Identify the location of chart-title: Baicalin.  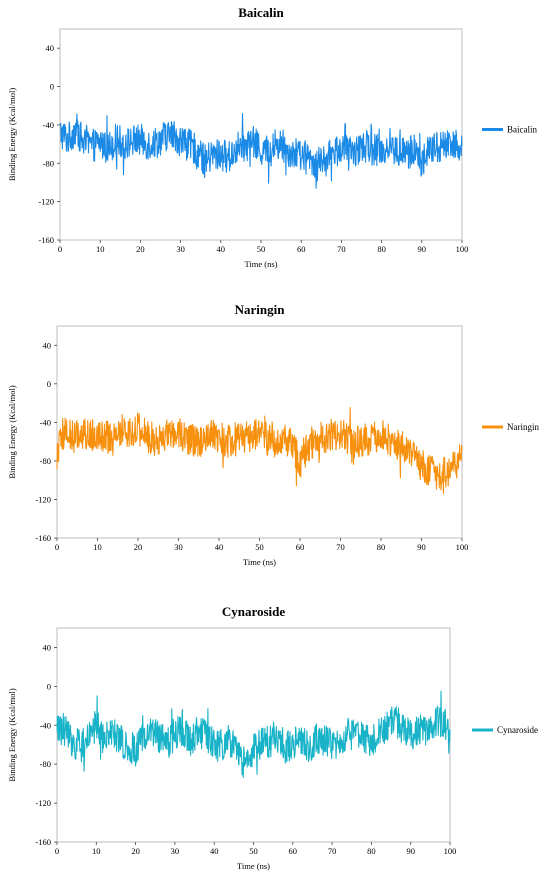
(261, 12).